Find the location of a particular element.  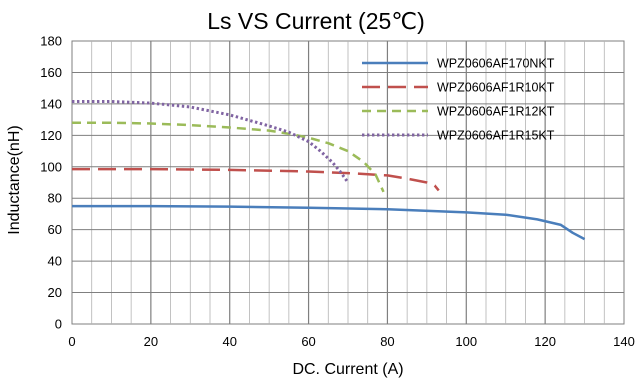

y-tick-label: 40 is located at coordinates (55, 261).